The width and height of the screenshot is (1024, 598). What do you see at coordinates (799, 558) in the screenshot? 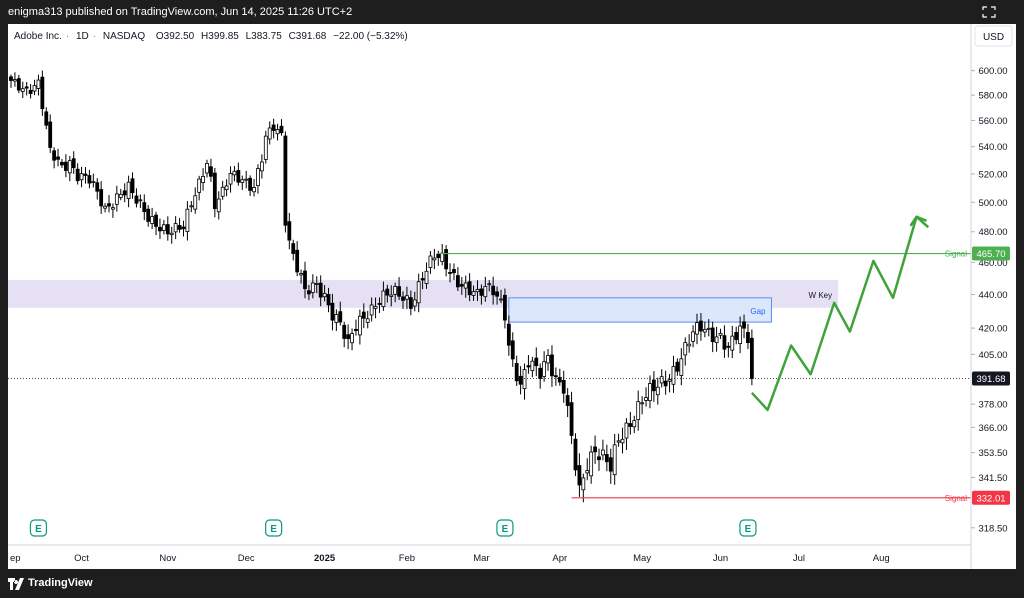
I see `x-tick-label: Jul` at bounding box center [799, 558].